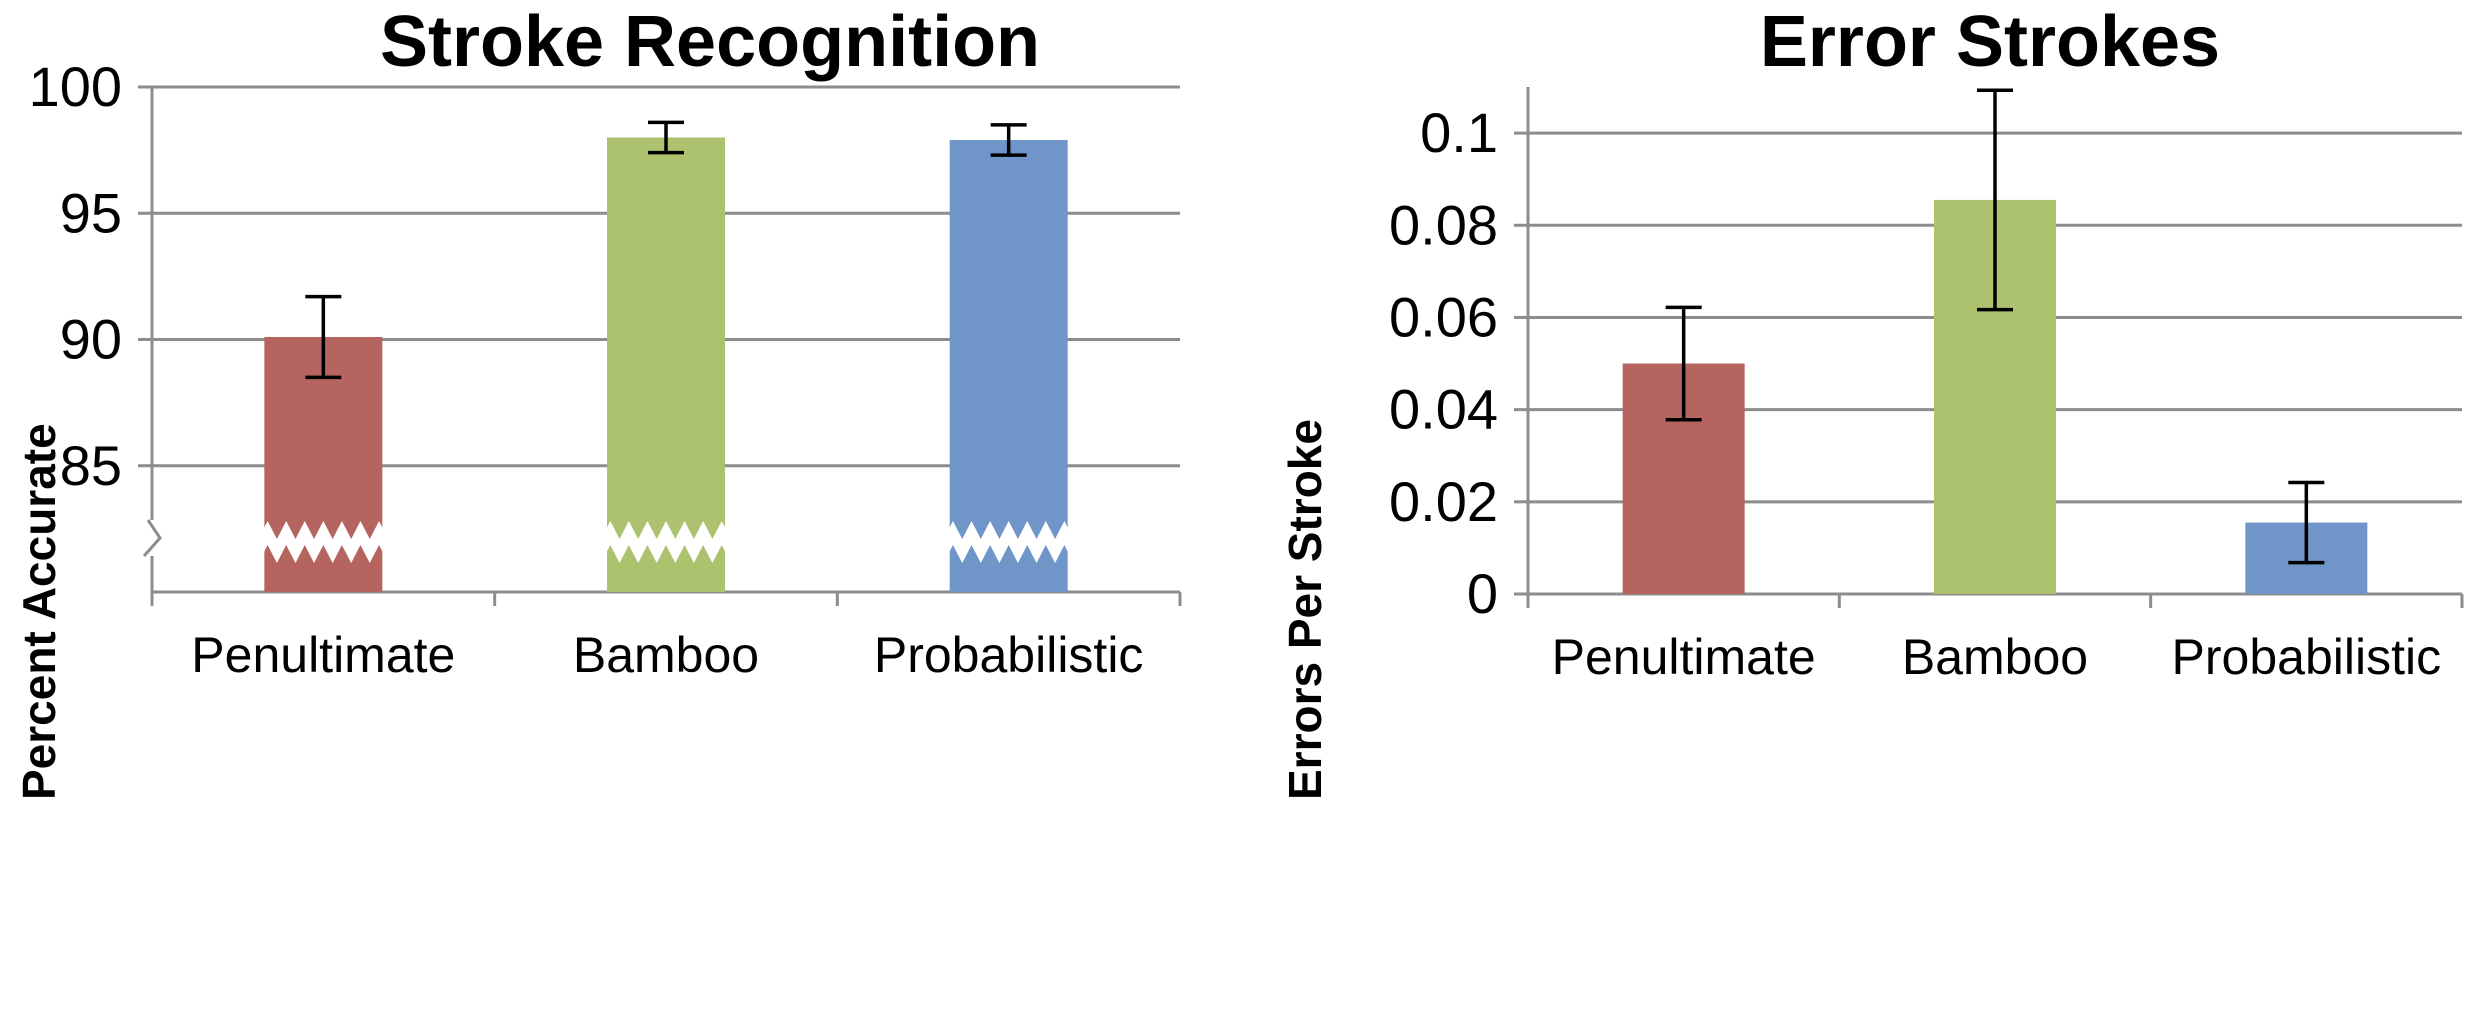 This screenshot has width=2468, height=1032. What do you see at coordinates (91, 212) in the screenshot?
I see `y-tick-label: 95` at bounding box center [91, 212].